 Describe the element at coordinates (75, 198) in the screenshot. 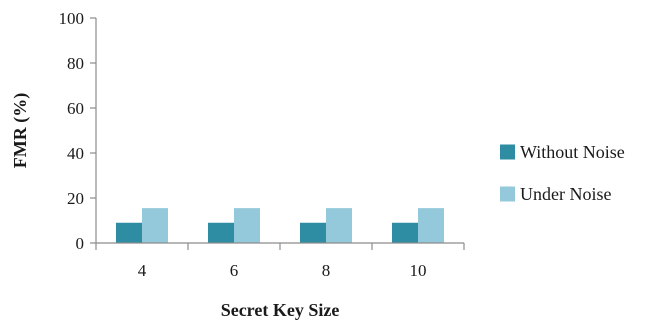

I see `y-tick-label: 20` at that location.